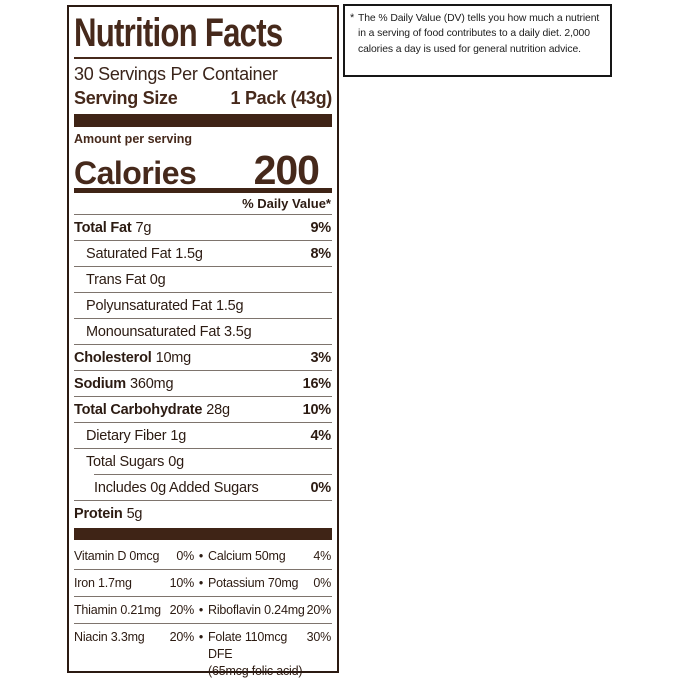 This screenshot has height=679, width=679. I want to click on row-total-fat: Total Fat 7g 9%, so click(203, 227).